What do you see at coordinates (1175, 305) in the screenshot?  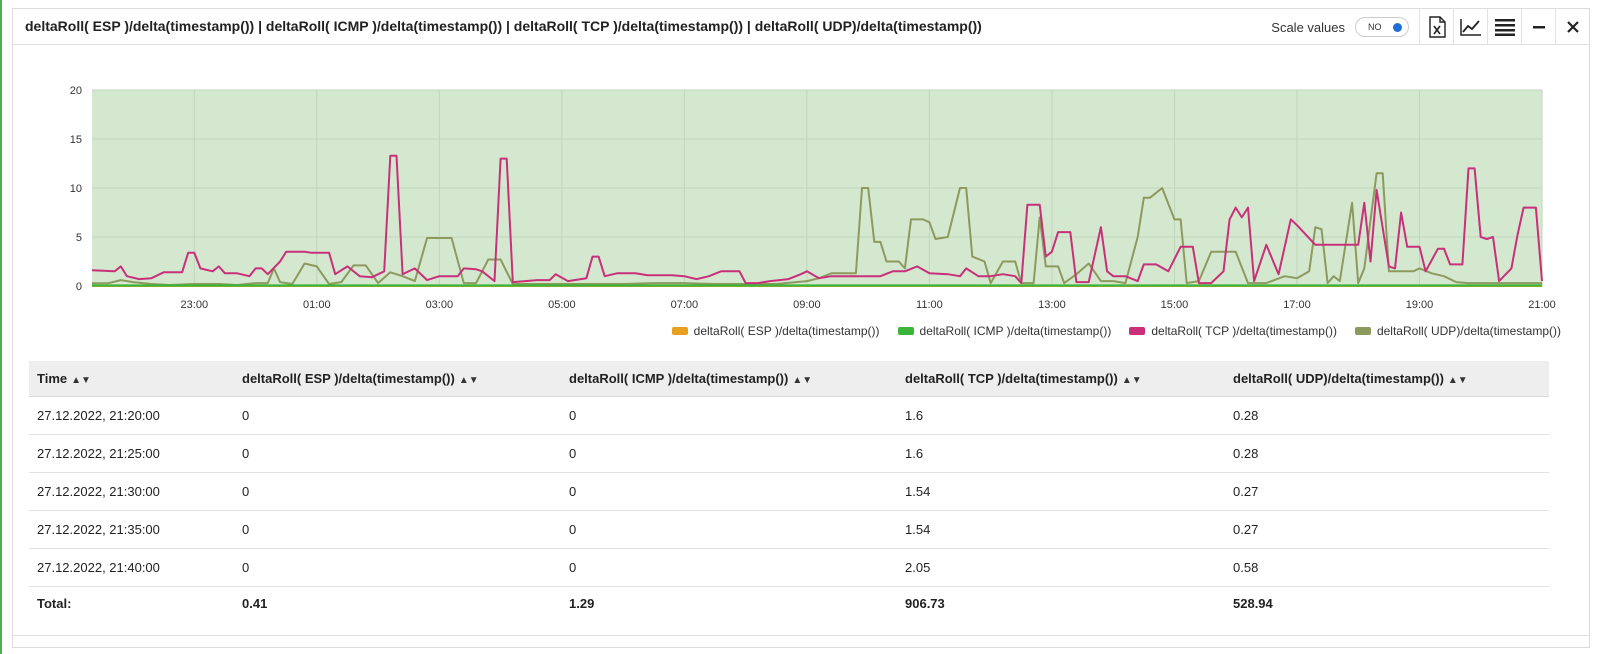 I see `x-tick-label: 15:00` at bounding box center [1175, 305].